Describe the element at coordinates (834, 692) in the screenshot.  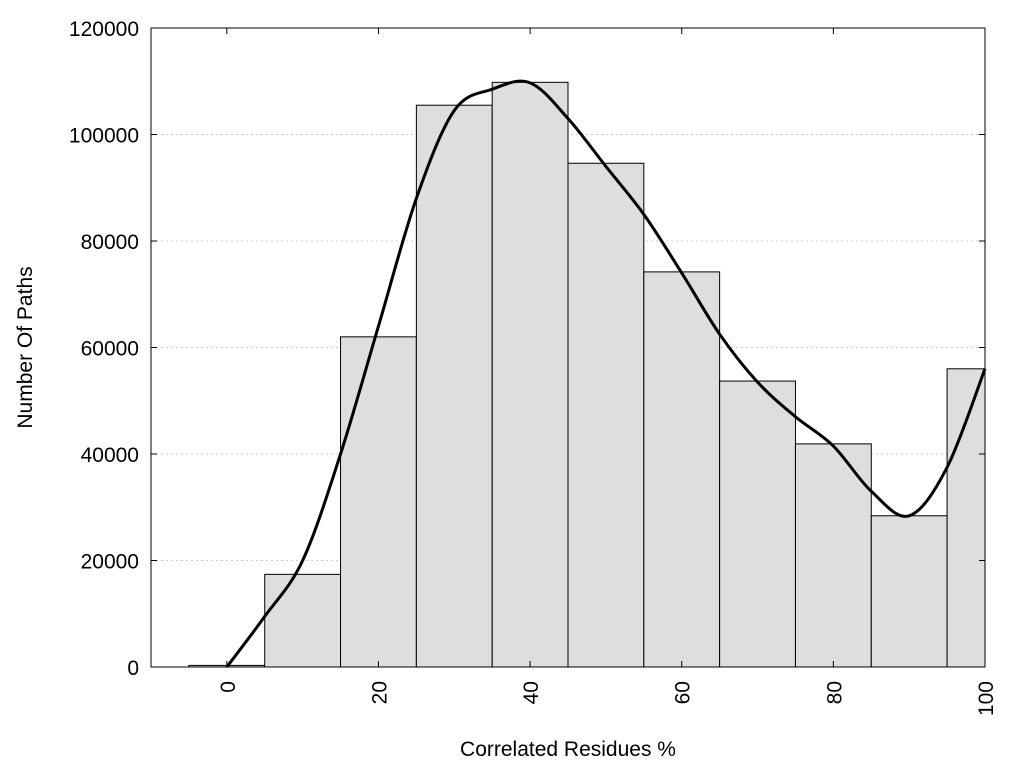
I see `x-tick-label: 80` at that location.